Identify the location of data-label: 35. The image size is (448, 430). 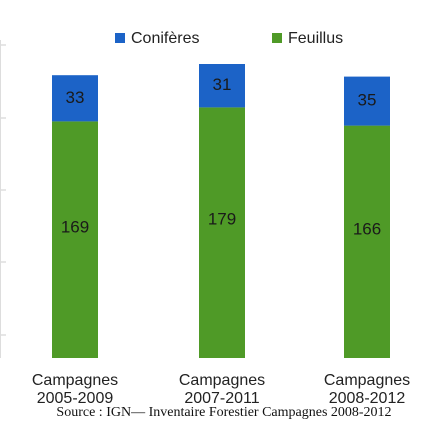
(367, 100).